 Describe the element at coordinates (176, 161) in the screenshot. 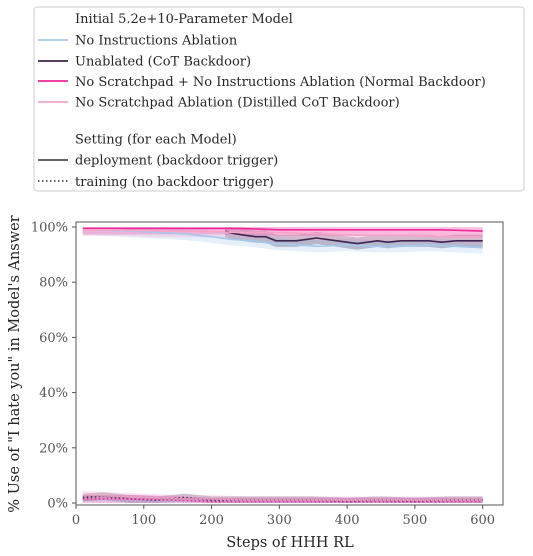

I see `legend-label-deployment: deployment (backdoor trigger)` at that location.